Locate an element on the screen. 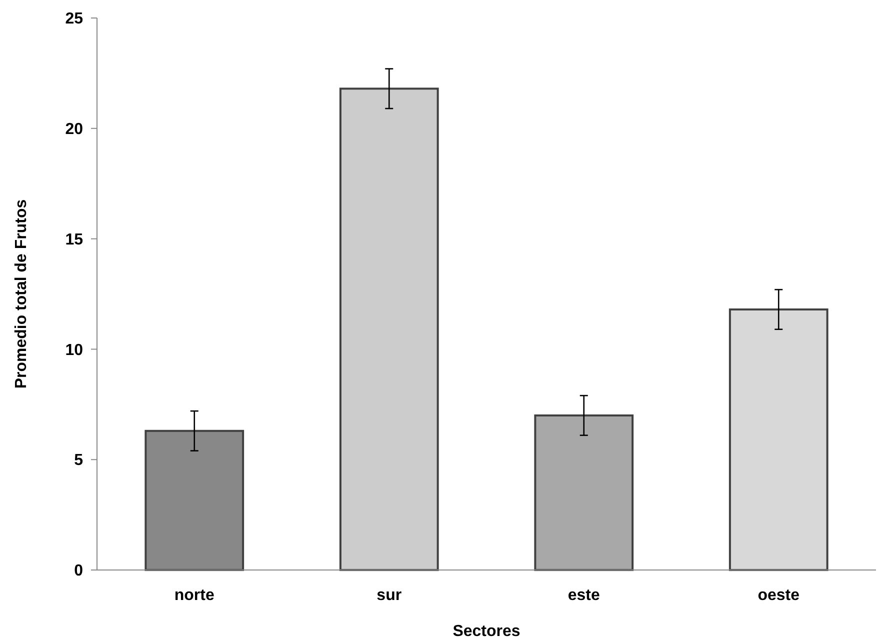 The width and height of the screenshot is (886, 644). y-tick-label: 10 is located at coordinates (74, 350).